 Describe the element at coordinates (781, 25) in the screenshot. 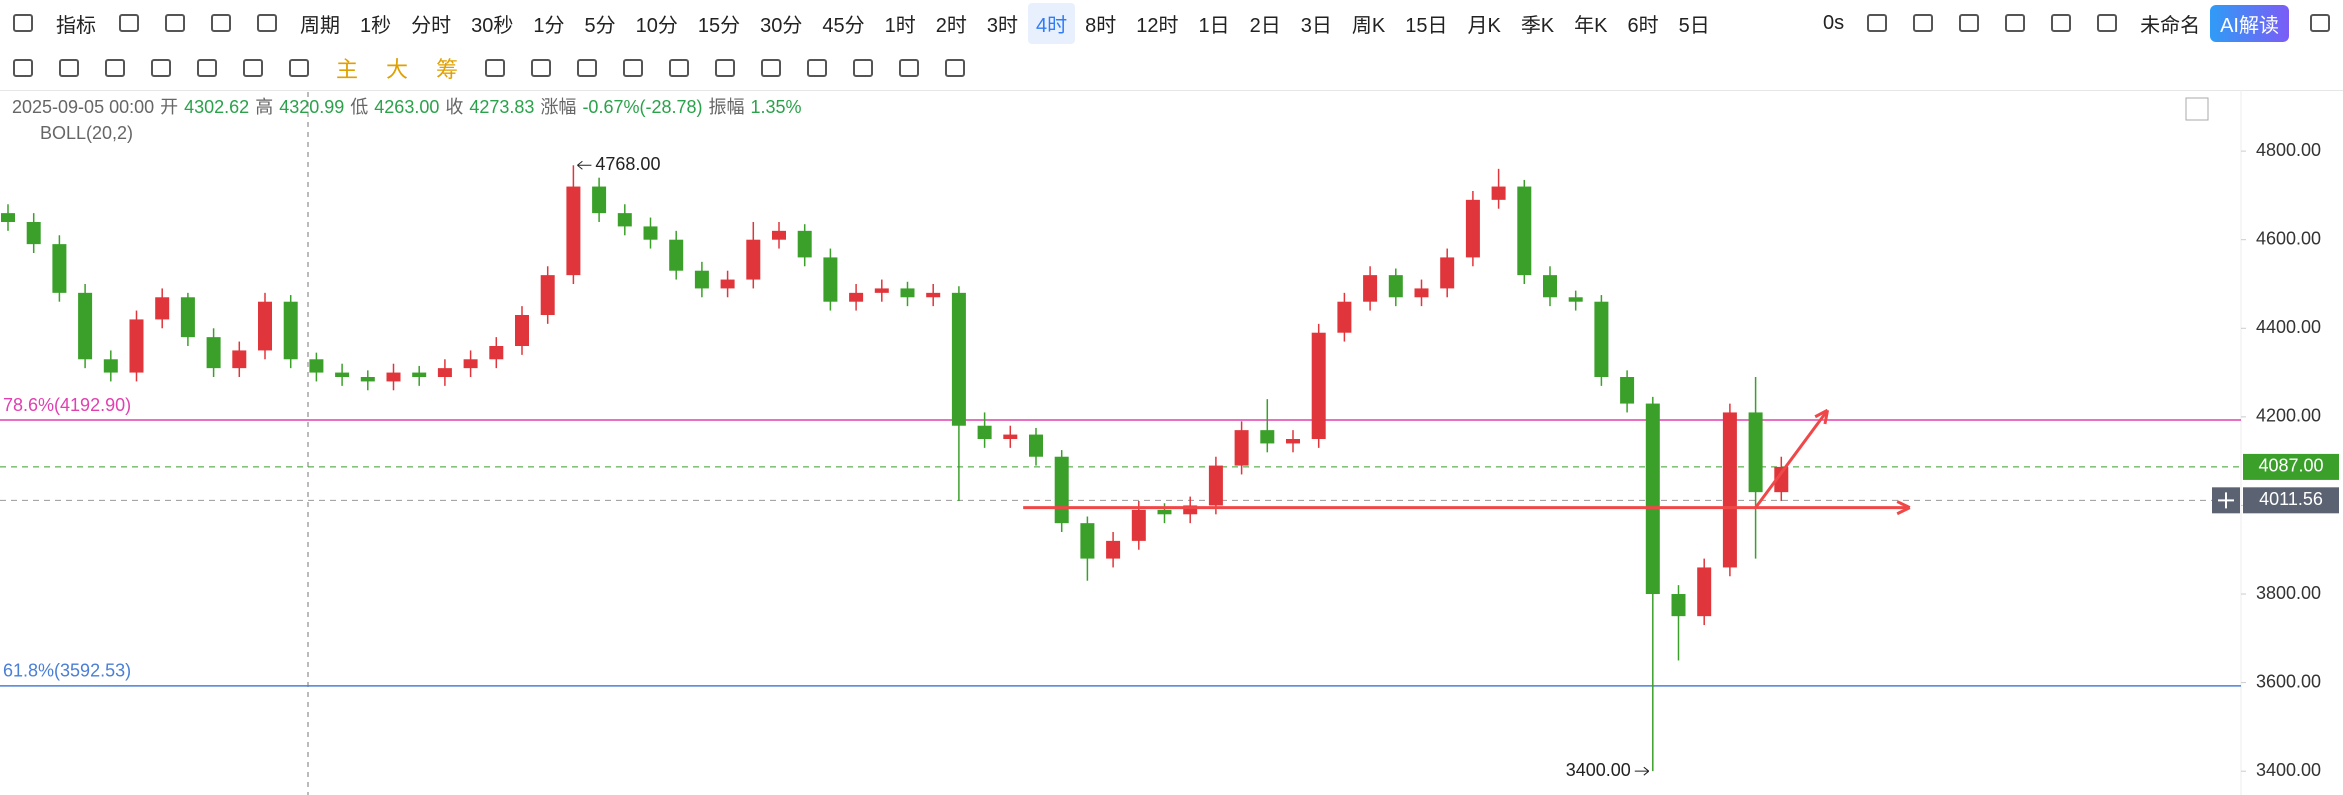

I see `period-option: 30分` at that location.